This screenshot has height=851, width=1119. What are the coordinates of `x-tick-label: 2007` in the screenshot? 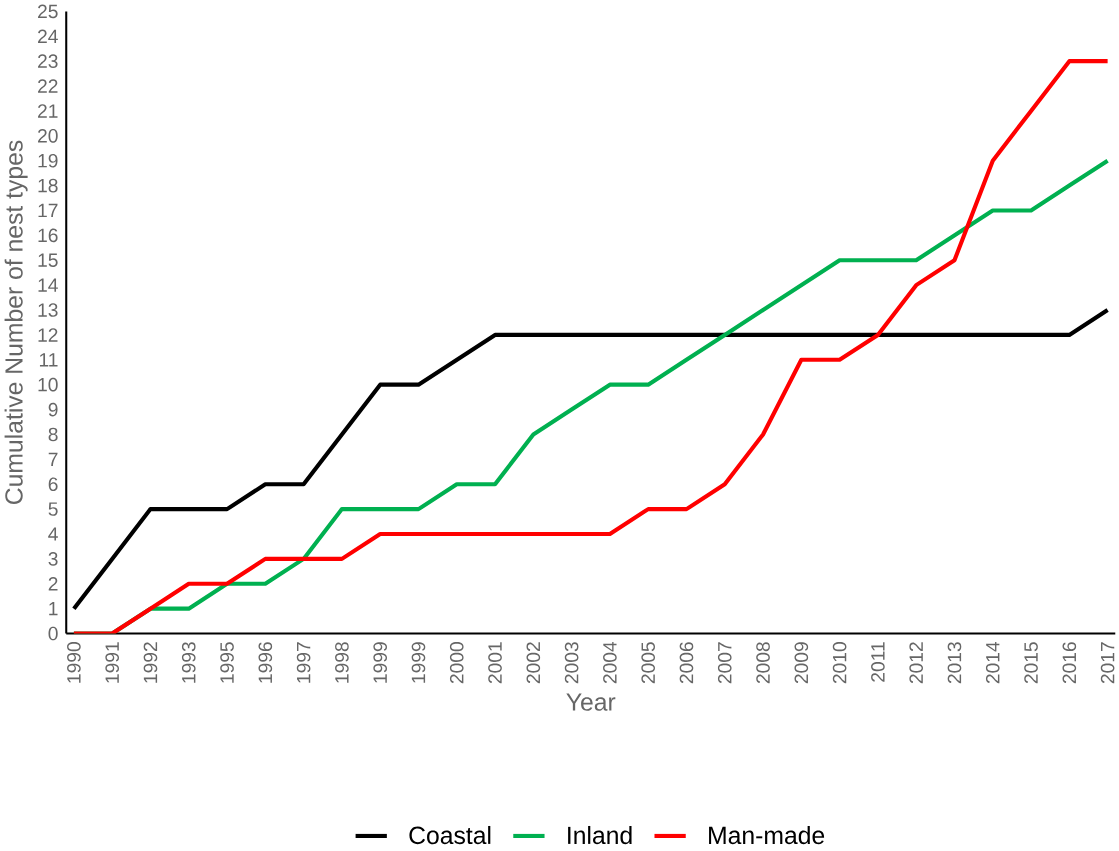 It's located at (724, 662).